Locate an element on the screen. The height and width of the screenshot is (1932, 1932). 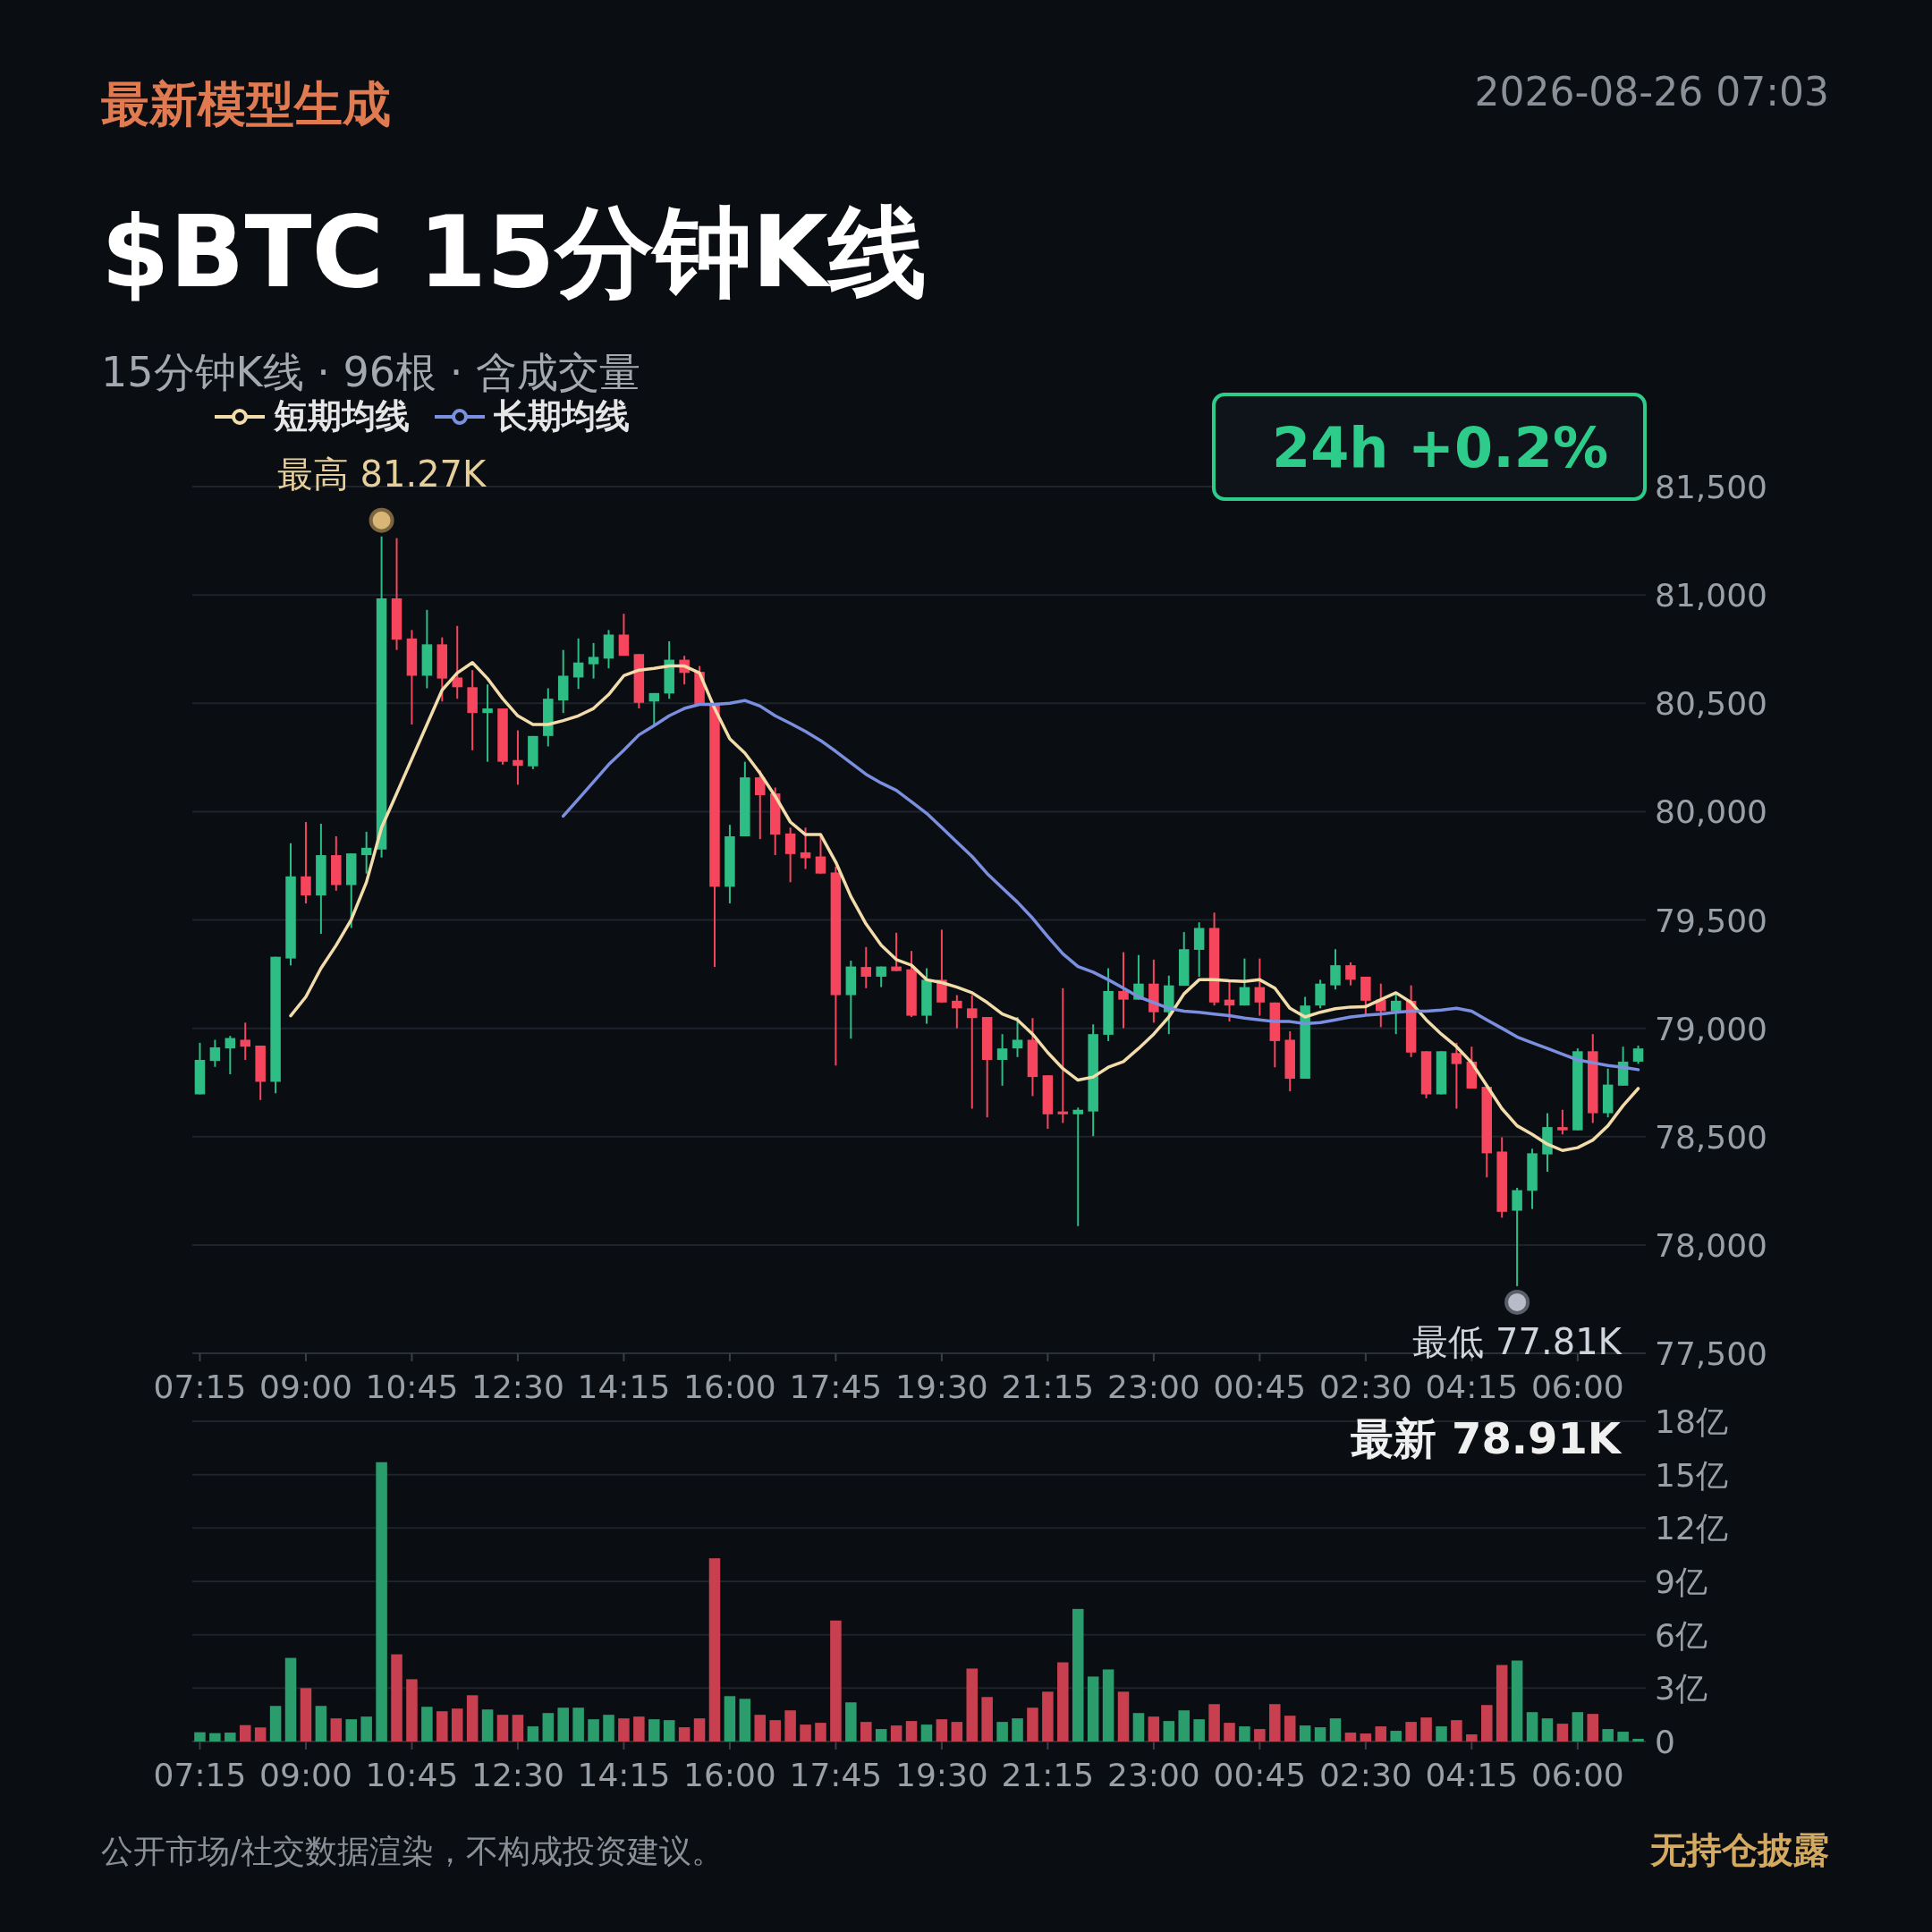
x-tick-label: 12:30 is located at coordinates (517, 1386).